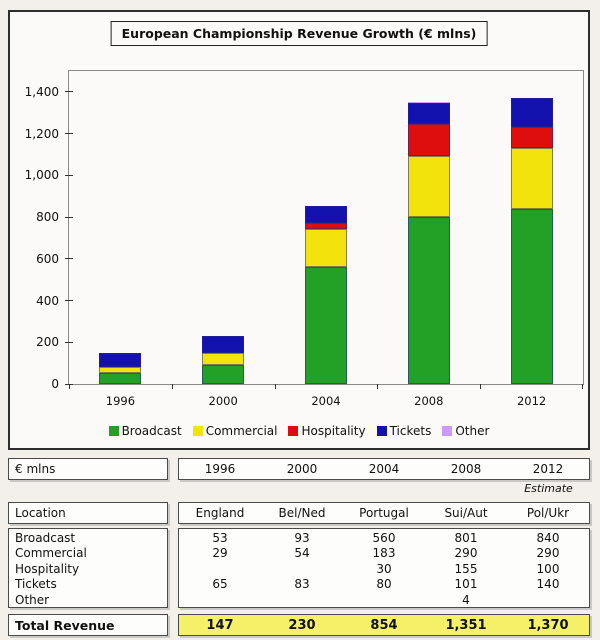 This screenshot has width=600, height=640. What do you see at coordinates (197, 431) in the screenshot?
I see `legend-swatch-commercial` at bounding box center [197, 431].